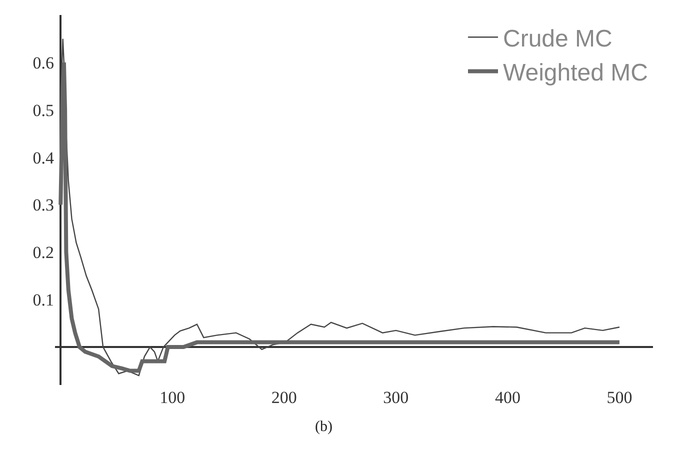 Image resolution: width=673 pixels, height=460 pixels. Describe the element at coordinates (507, 397) in the screenshot. I see `x-tick-label: 400` at that location.